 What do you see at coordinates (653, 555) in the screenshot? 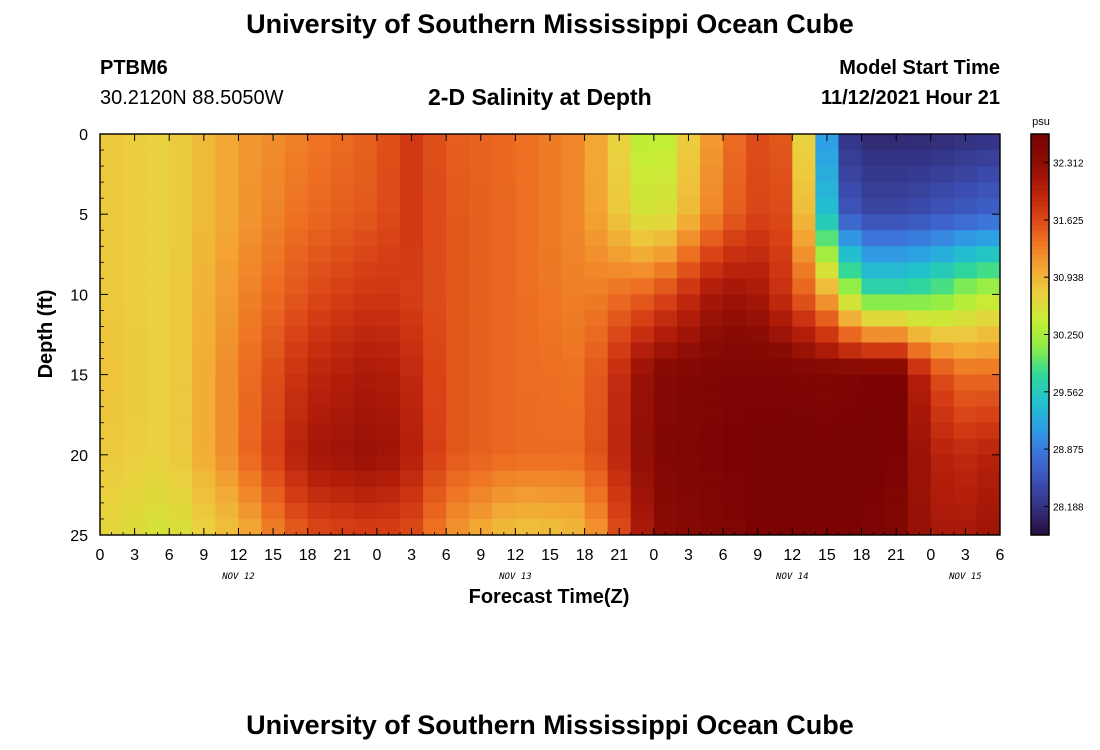
I see `x-tick-label: 0` at bounding box center [653, 555].